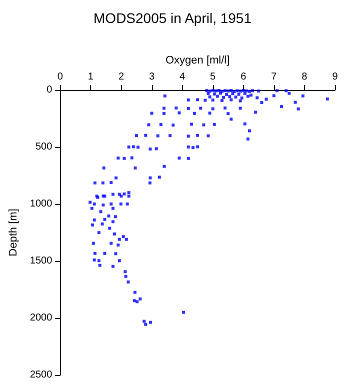 The height and width of the screenshot is (384, 345). What do you see at coordinates (197, 60) in the screenshot?
I see `x-axis-title: Oxygen [ml/l]` at bounding box center [197, 60].